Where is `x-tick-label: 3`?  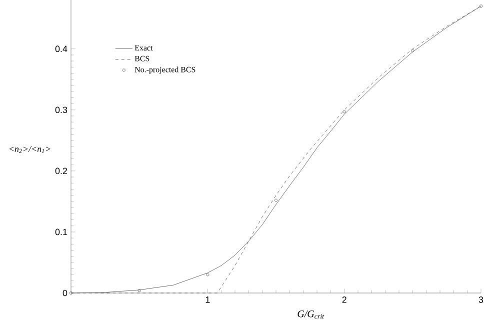 x-tick-label: 3 is located at coordinates (481, 299).